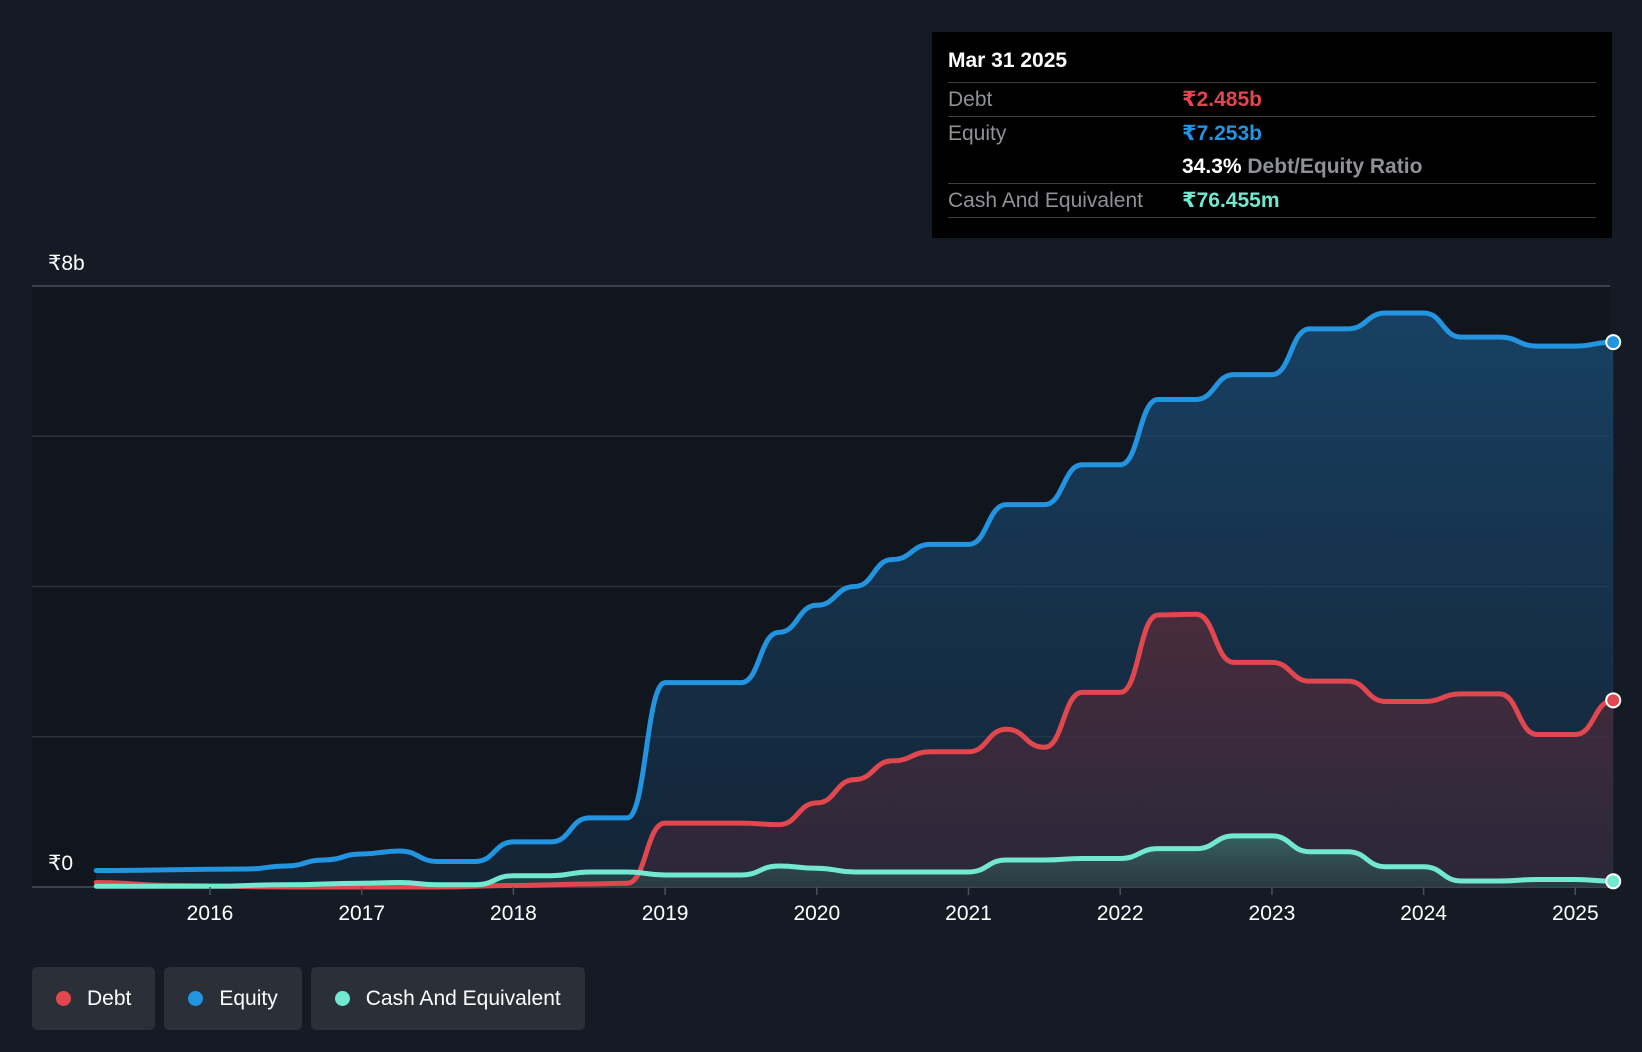  What do you see at coordinates (1231, 200) in the screenshot?
I see `tooltip-cash-value: ₹76.455m` at bounding box center [1231, 200].